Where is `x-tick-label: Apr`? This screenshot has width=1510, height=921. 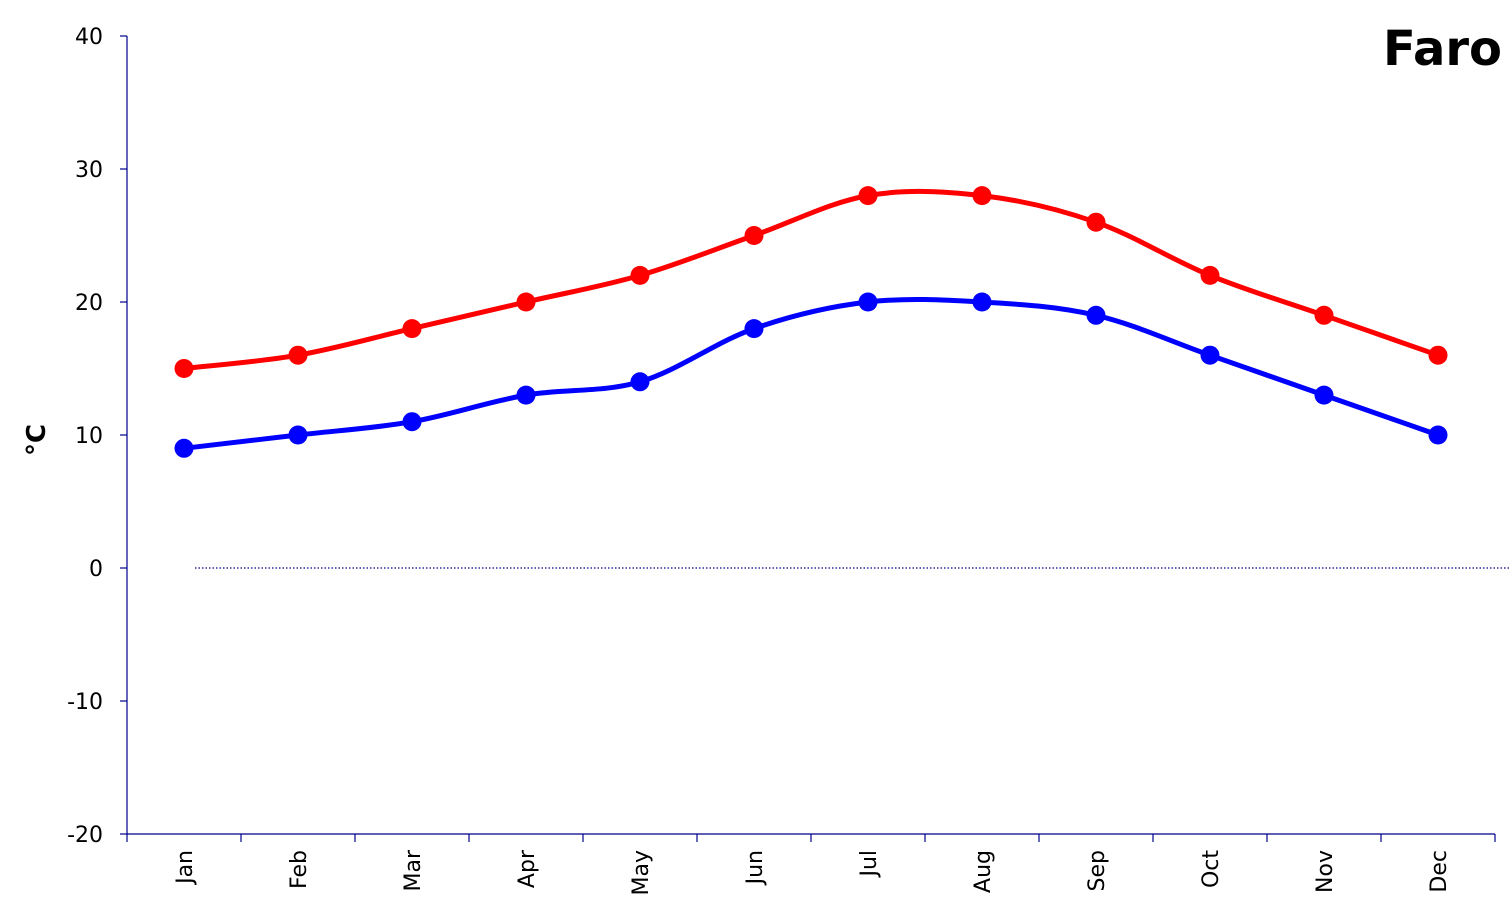
x-tick-label: Apr is located at coordinates (527, 868).